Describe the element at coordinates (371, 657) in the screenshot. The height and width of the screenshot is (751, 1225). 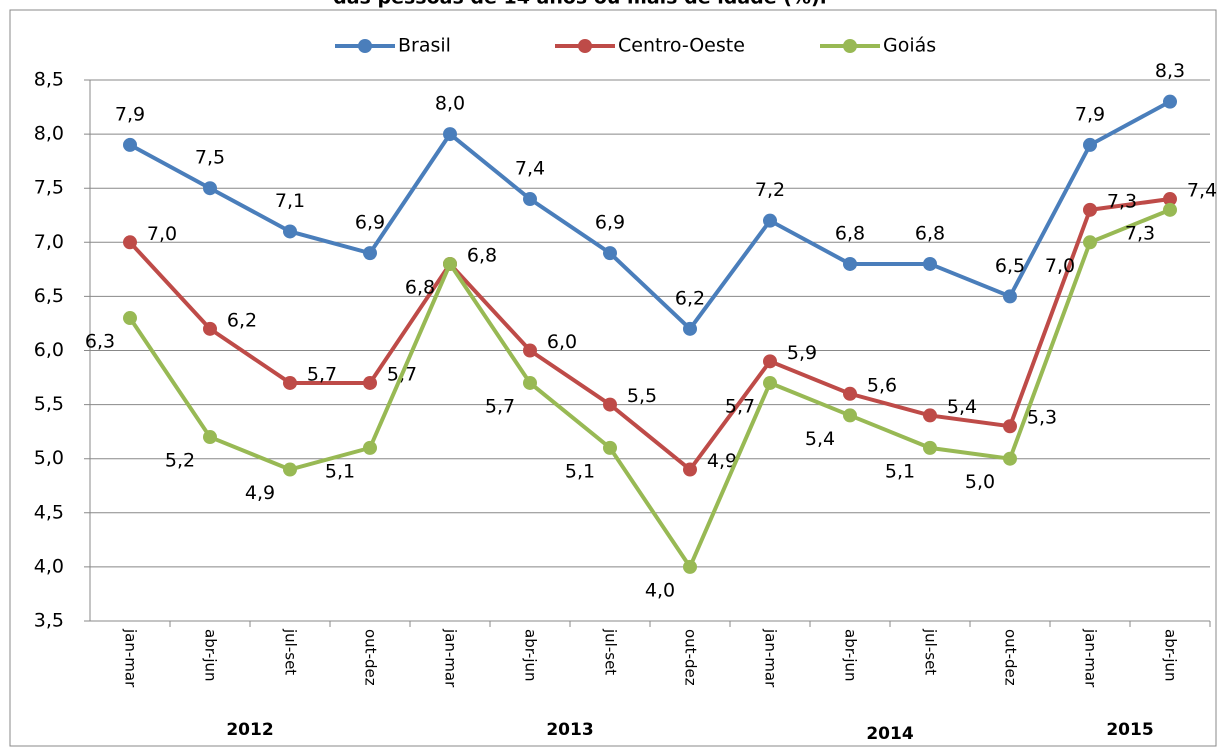
I see `x-tick-label: out-dez` at that location.